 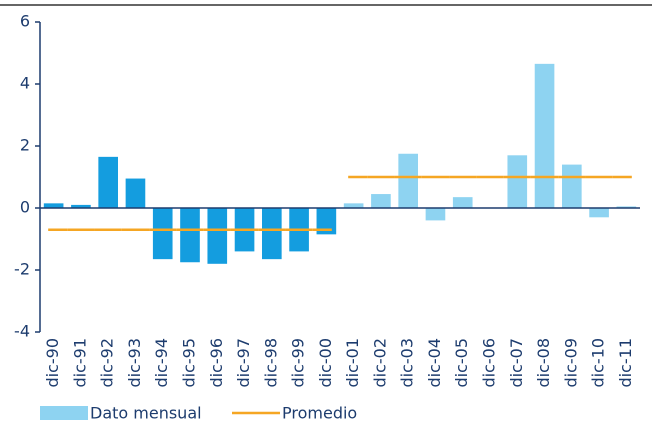 What do you see at coordinates (216, 363) in the screenshot?
I see `x-tick-label: dic-96` at bounding box center [216, 363].